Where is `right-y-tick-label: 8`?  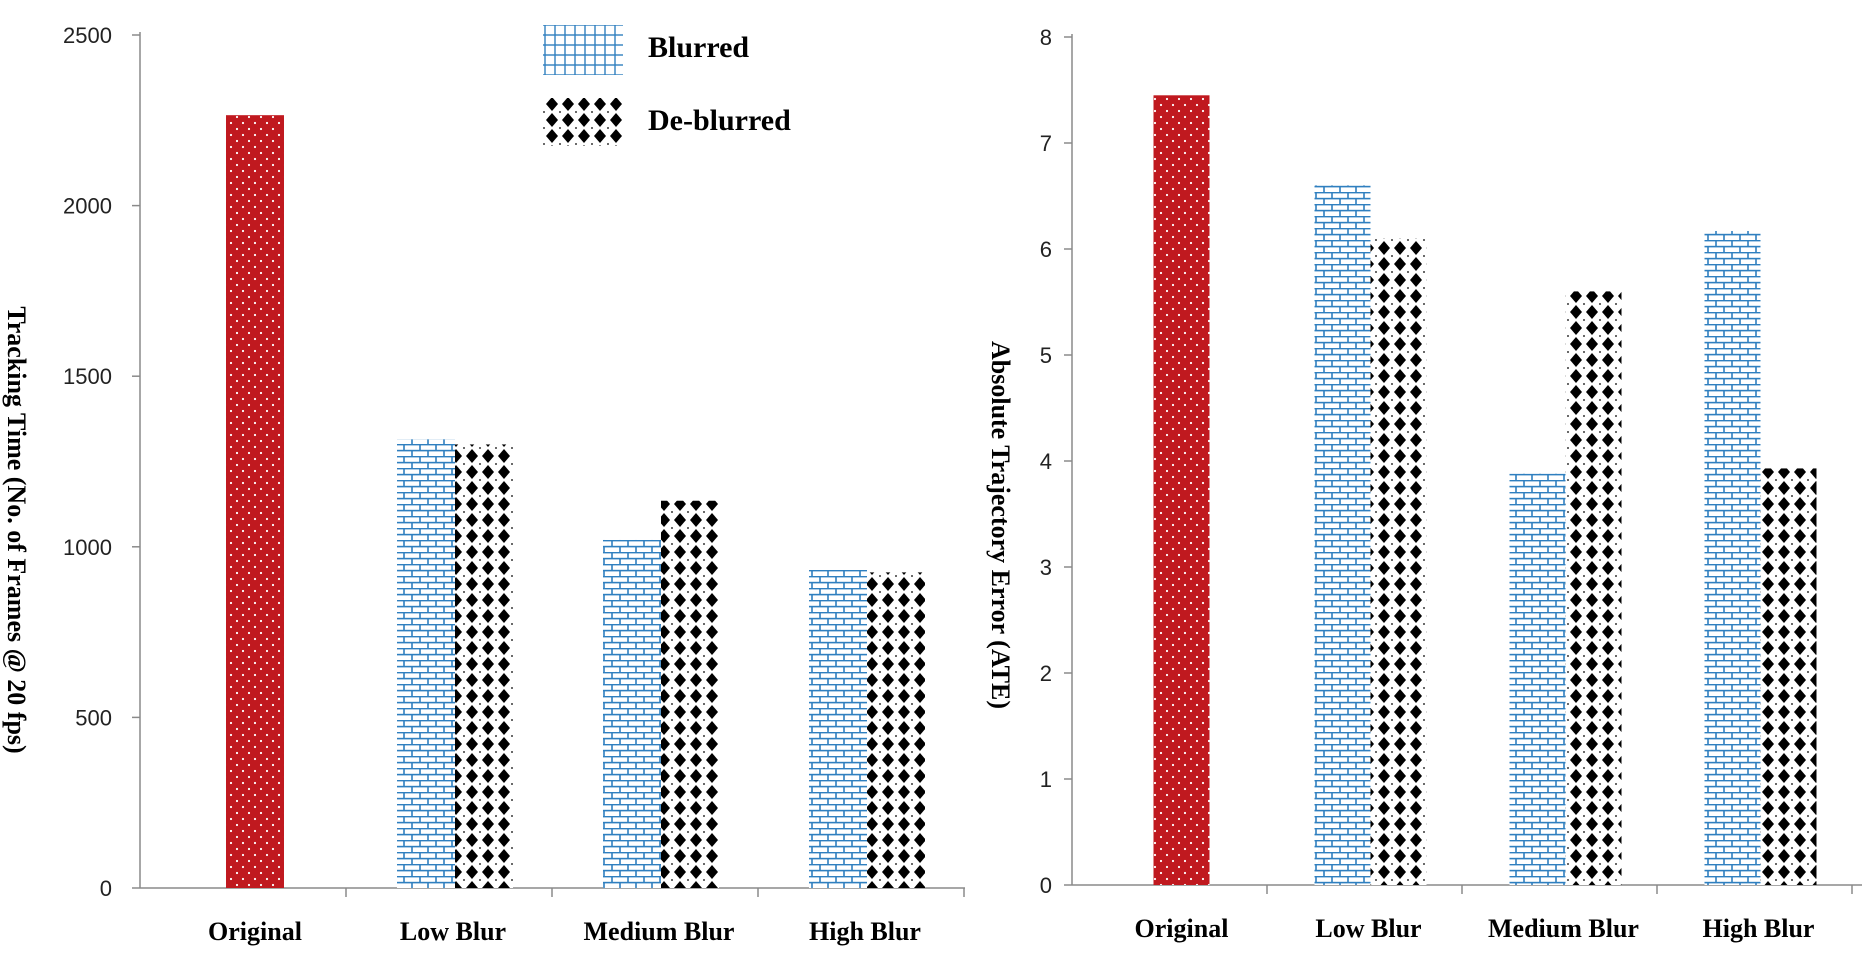
right-y-tick-label: 8 is located at coordinates (1046, 37).